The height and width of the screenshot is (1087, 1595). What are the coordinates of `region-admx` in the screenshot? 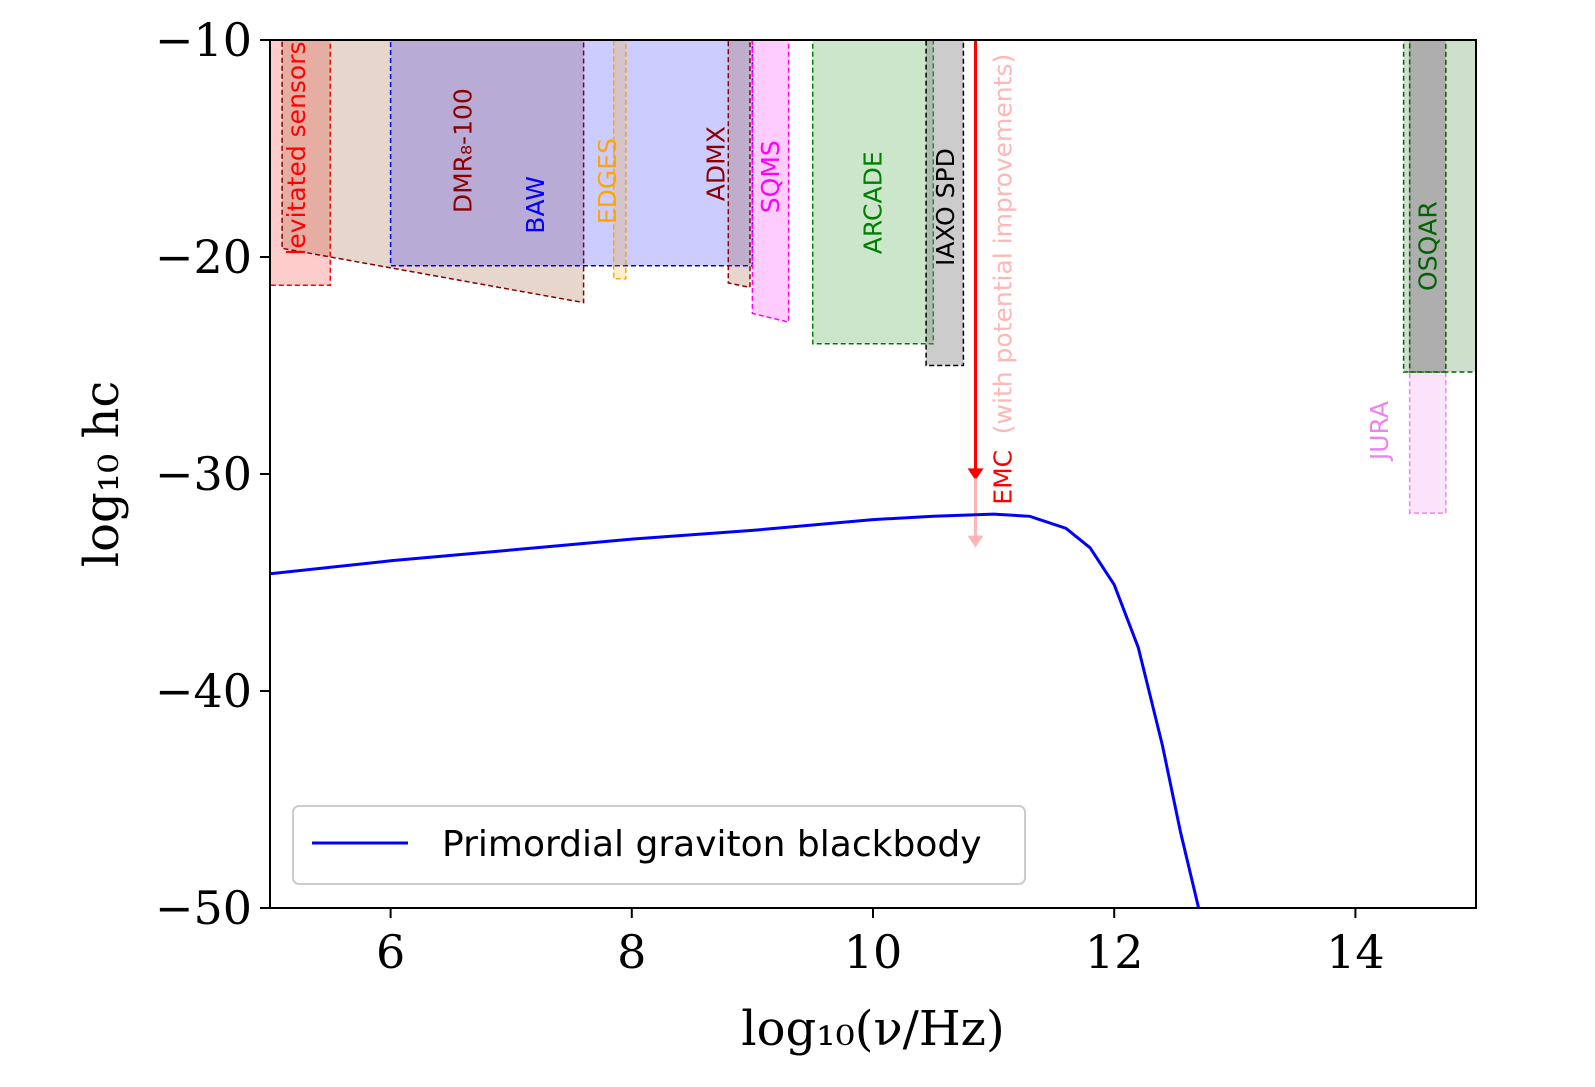 It's located at (739, 164).